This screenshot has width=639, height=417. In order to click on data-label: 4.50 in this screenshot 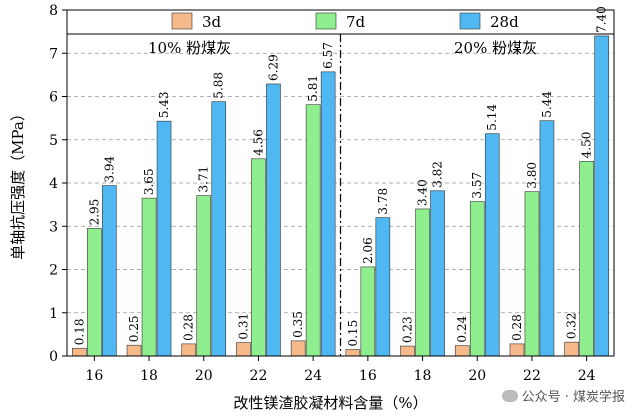, I will do `click(587, 145)`.